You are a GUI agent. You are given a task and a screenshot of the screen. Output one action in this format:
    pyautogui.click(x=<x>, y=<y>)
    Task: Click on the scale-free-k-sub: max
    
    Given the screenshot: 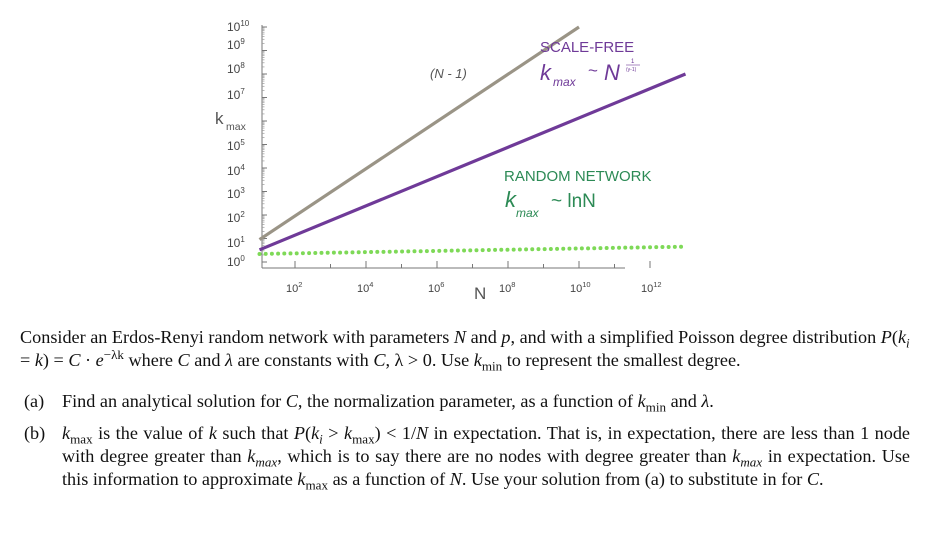 What is the action you would take?
    pyautogui.click(x=565, y=82)
    